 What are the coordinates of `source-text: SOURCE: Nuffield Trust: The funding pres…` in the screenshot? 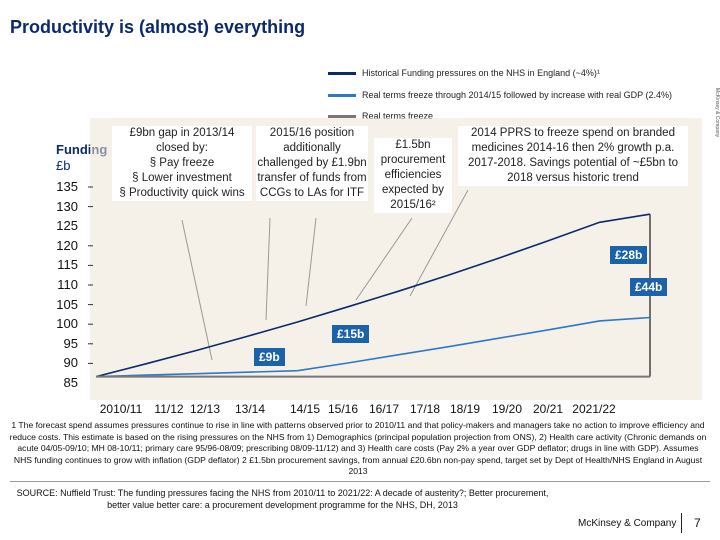 It's located at (282, 499).